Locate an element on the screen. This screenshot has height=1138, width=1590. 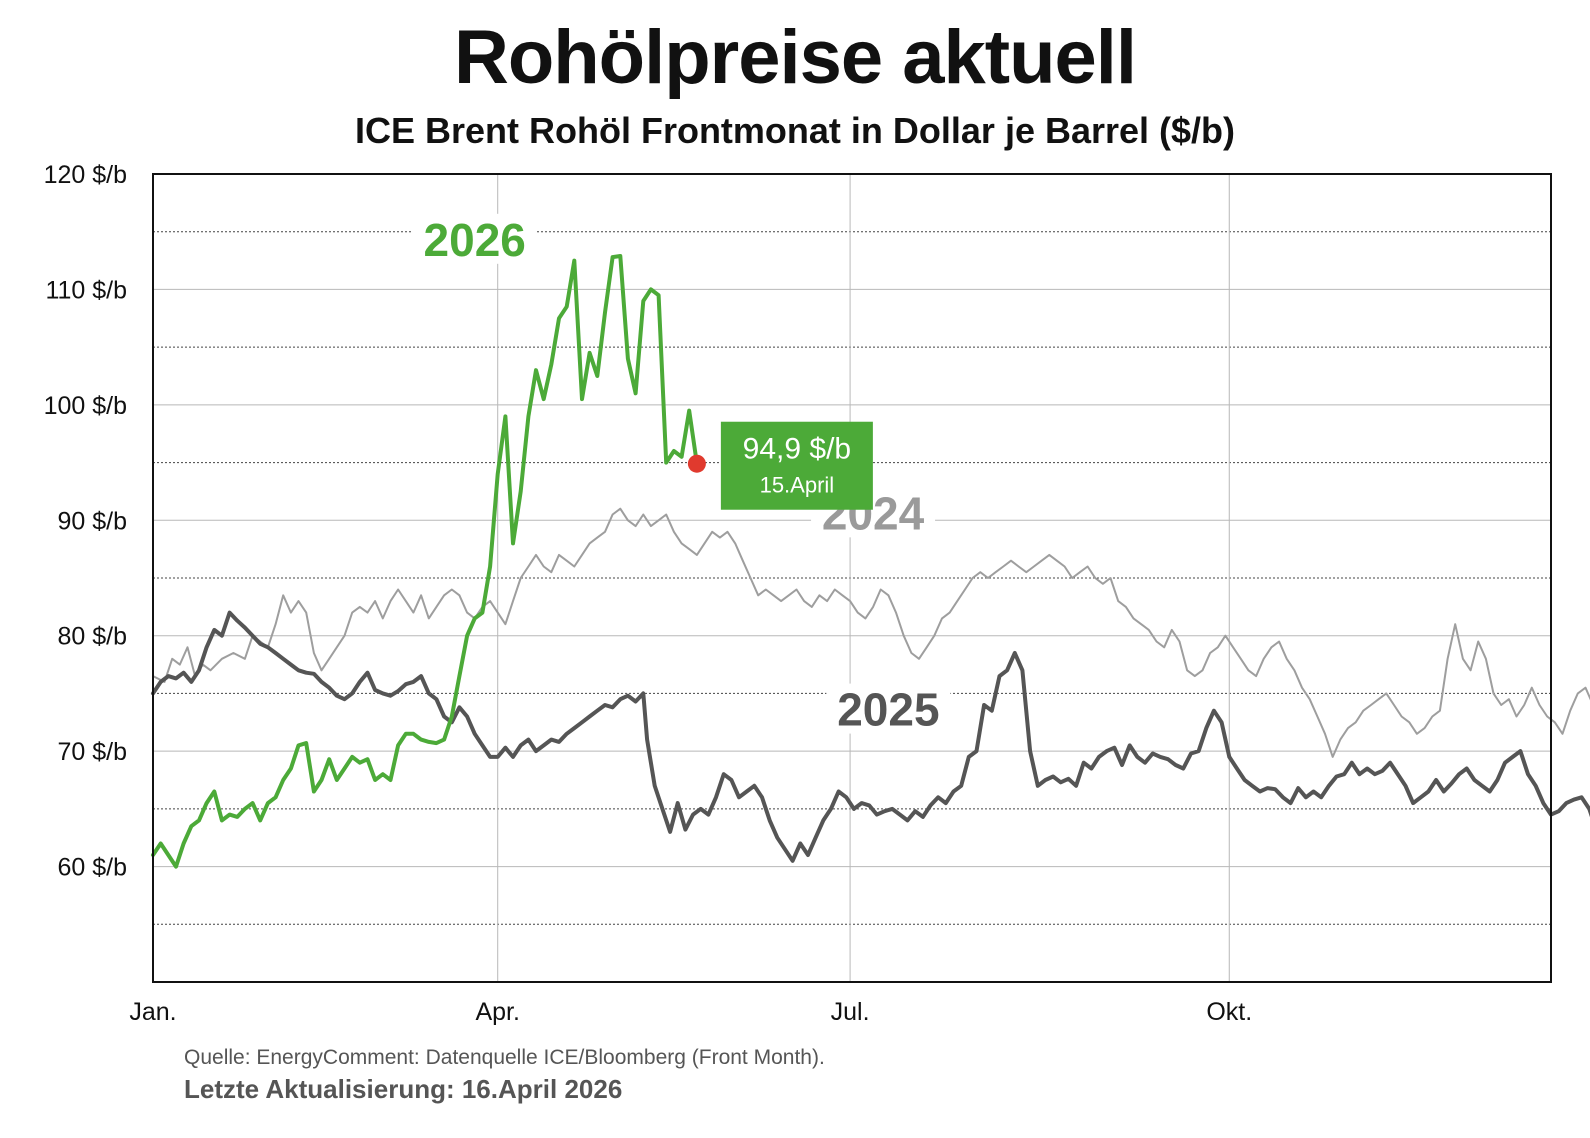
callout-value: 94,9 $/b is located at coordinates (797, 449).